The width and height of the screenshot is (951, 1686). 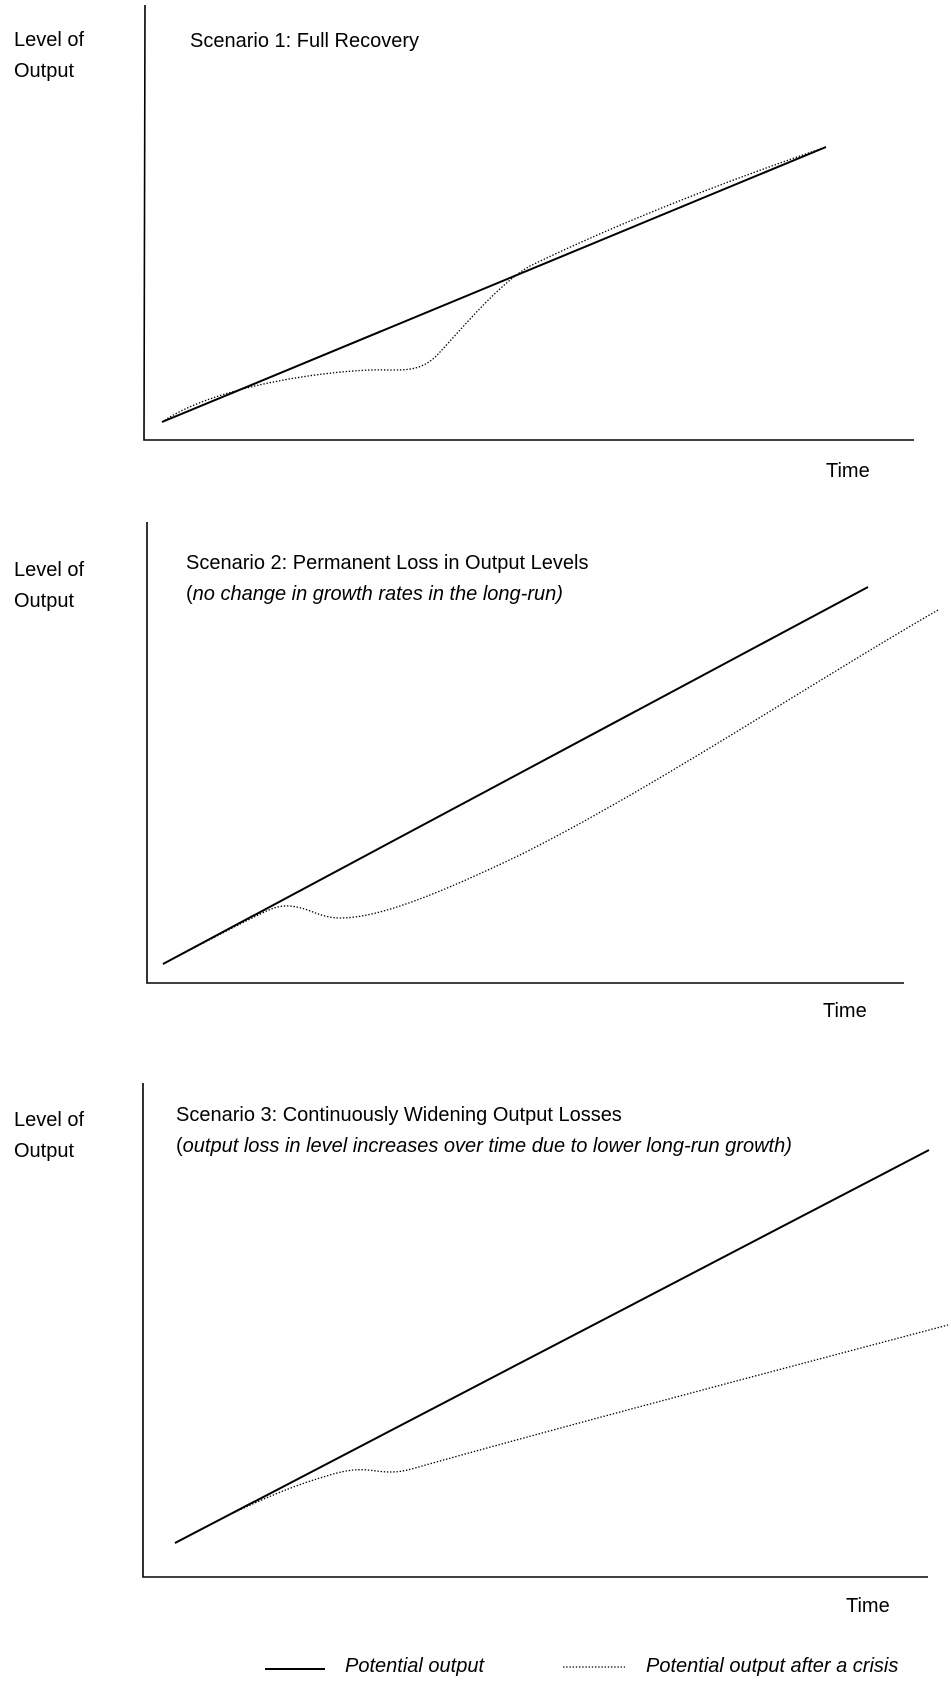 What do you see at coordinates (304, 41) in the screenshot?
I see `scenario-1-title: Scenario 1: Full Recovery` at bounding box center [304, 41].